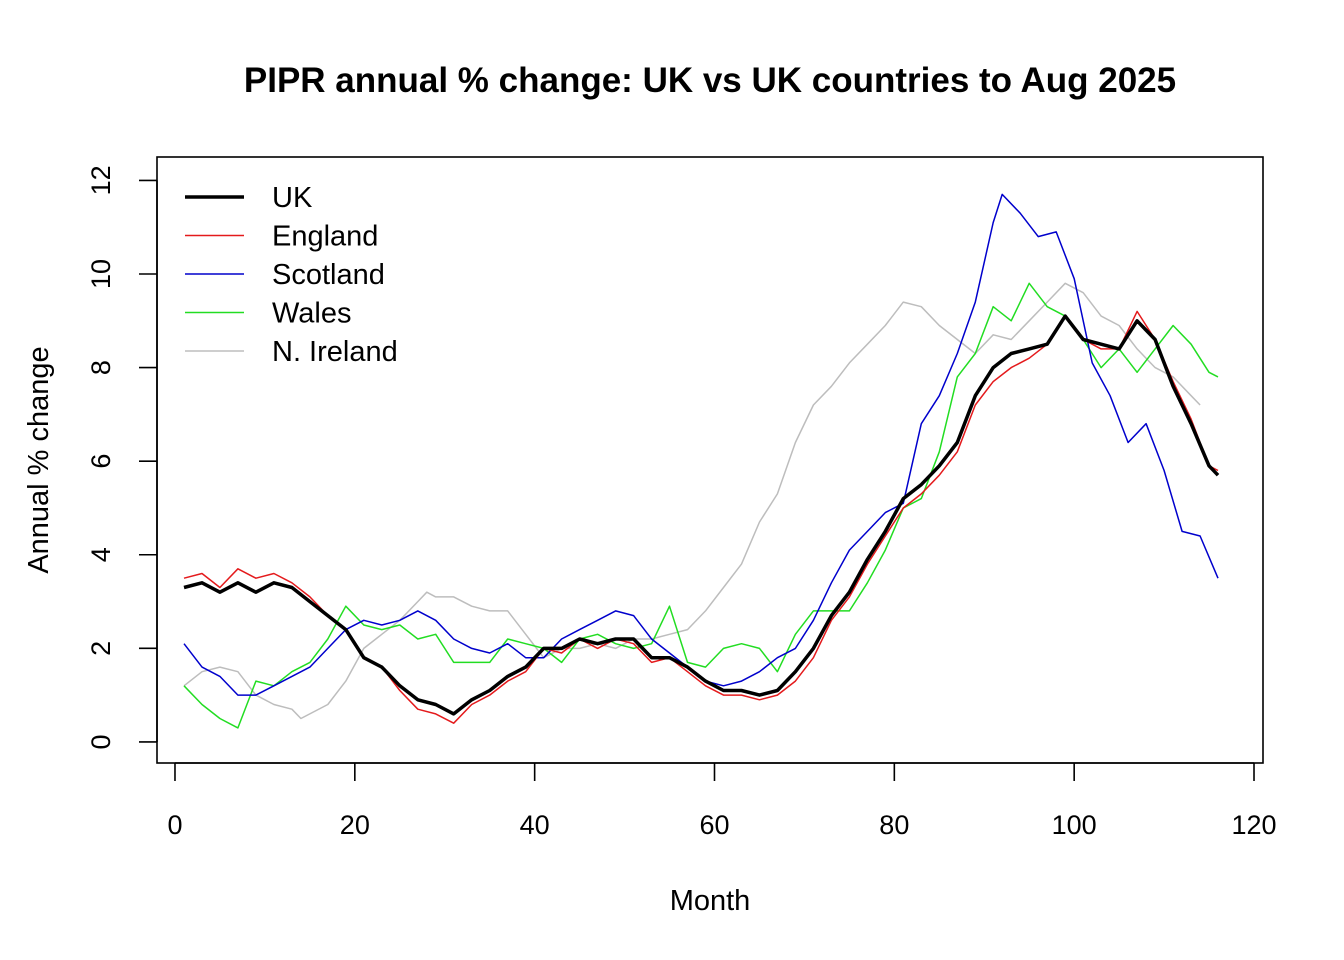  I want to click on y-tick-label: 0, so click(101, 741).